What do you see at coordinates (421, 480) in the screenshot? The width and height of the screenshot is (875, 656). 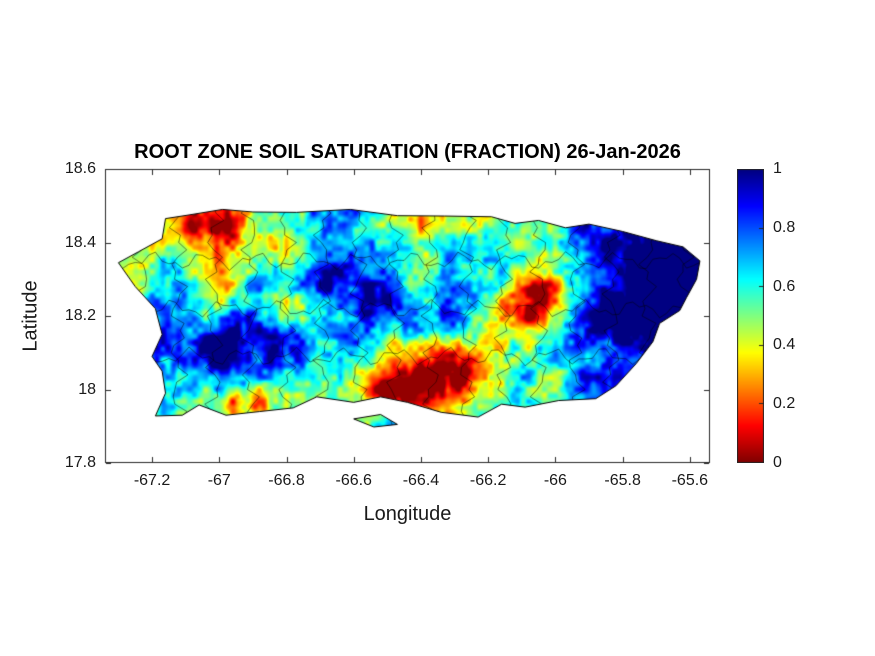 I see `x-tick-label: -66.4` at bounding box center [421, 480].